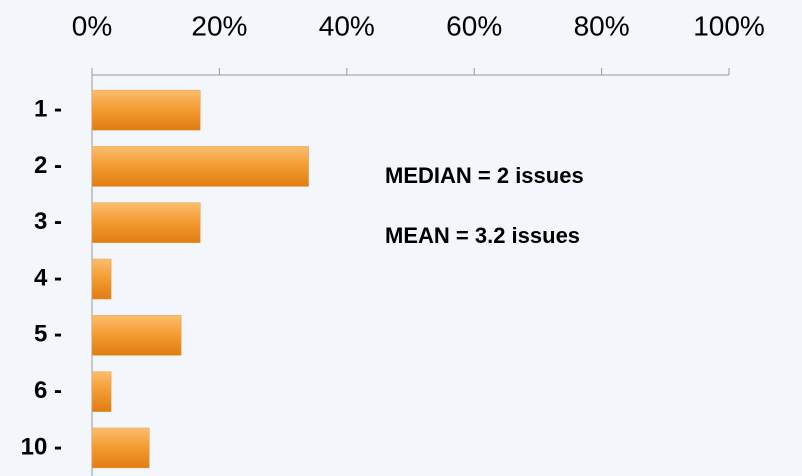 The height and width of the screenshot is (476, 802). I want to click on y-tick-label: 3 -, so click(48, 221).